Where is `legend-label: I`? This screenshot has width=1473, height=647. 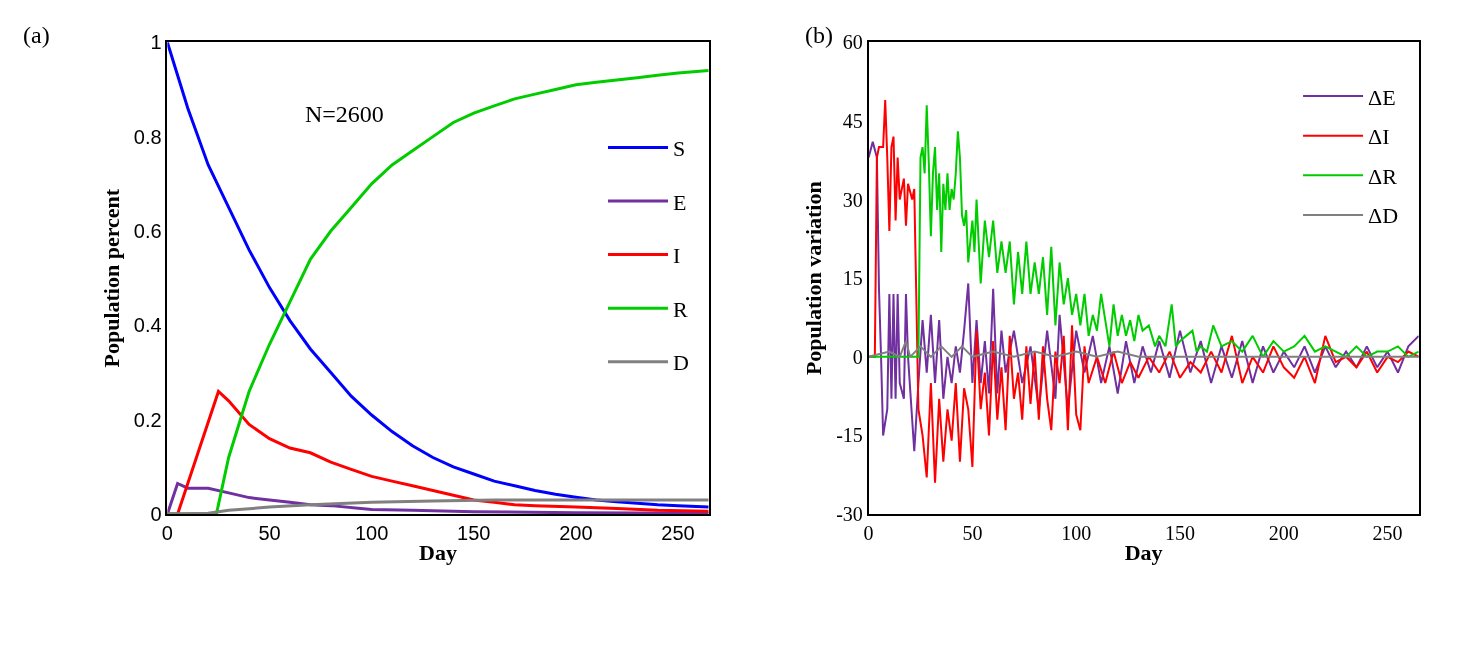
legend-label: I is located at coordinates (677, 256).